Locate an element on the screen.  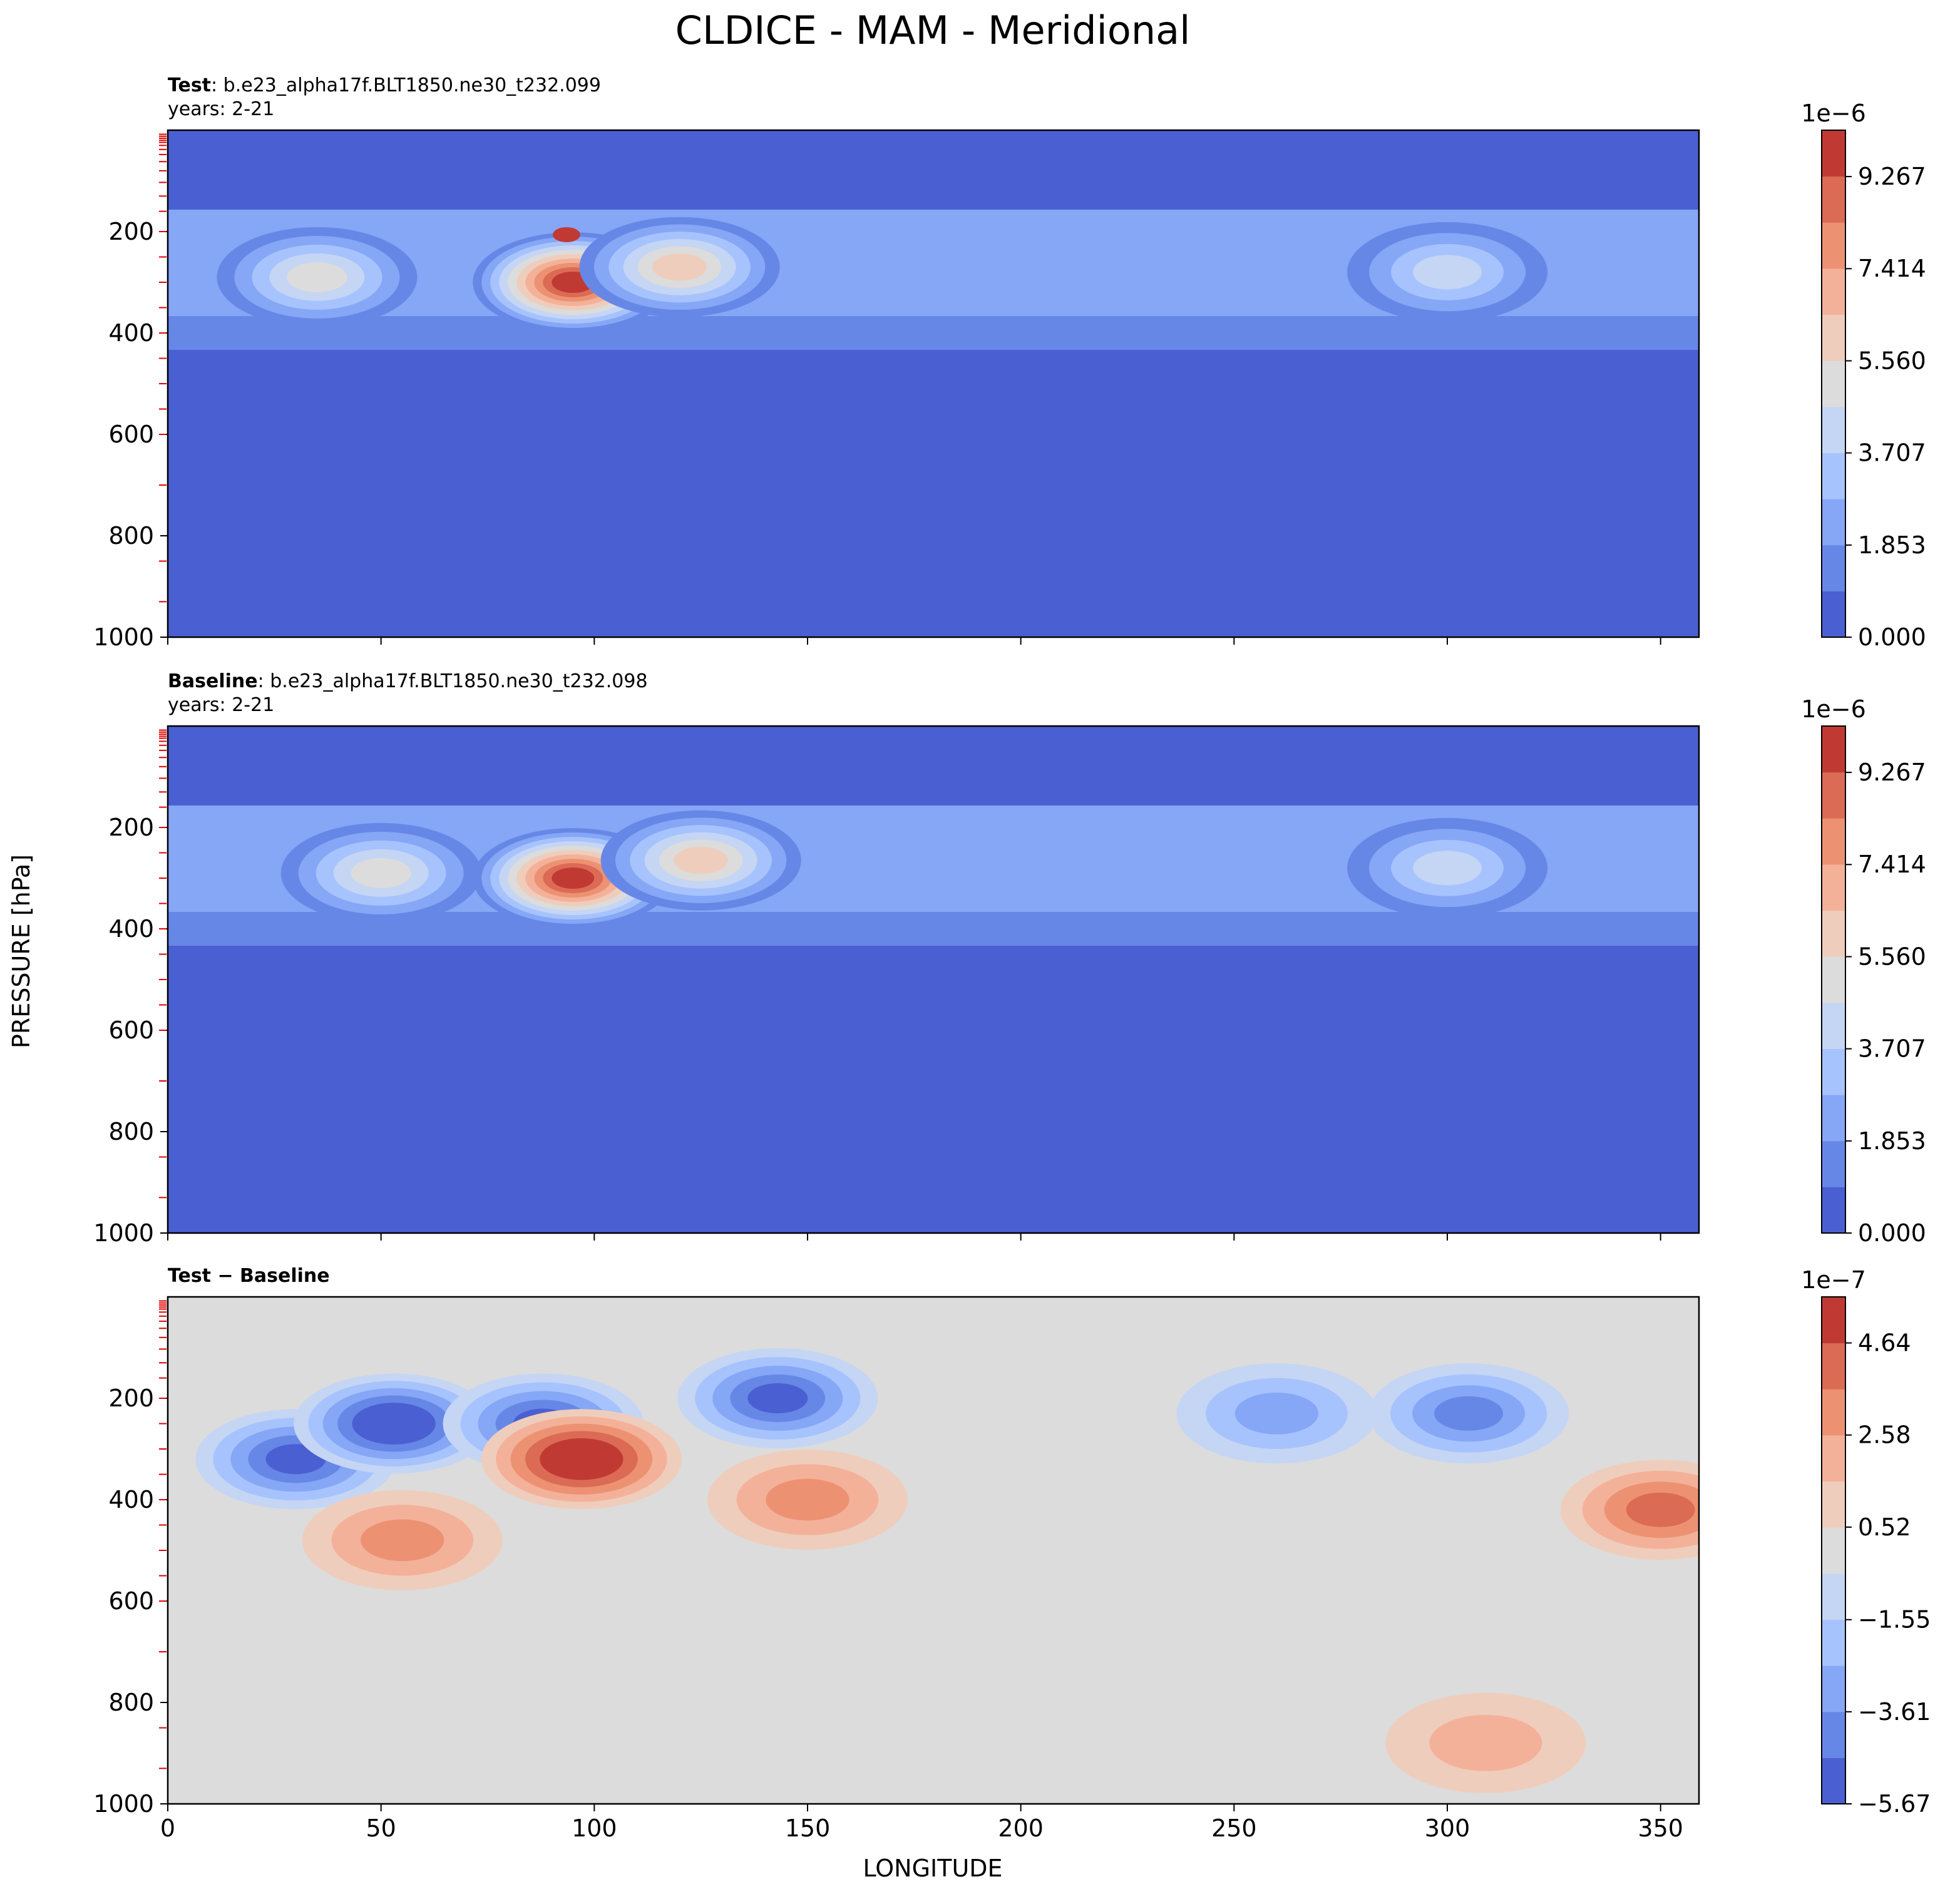
contour-pos-anomaly-310E-surface is located at coordinates (1485, 1742).